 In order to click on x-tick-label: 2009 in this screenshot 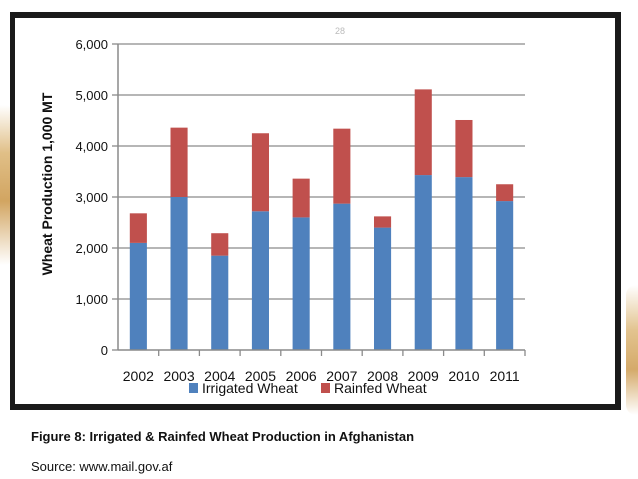, I will do `click(423, 376)`.